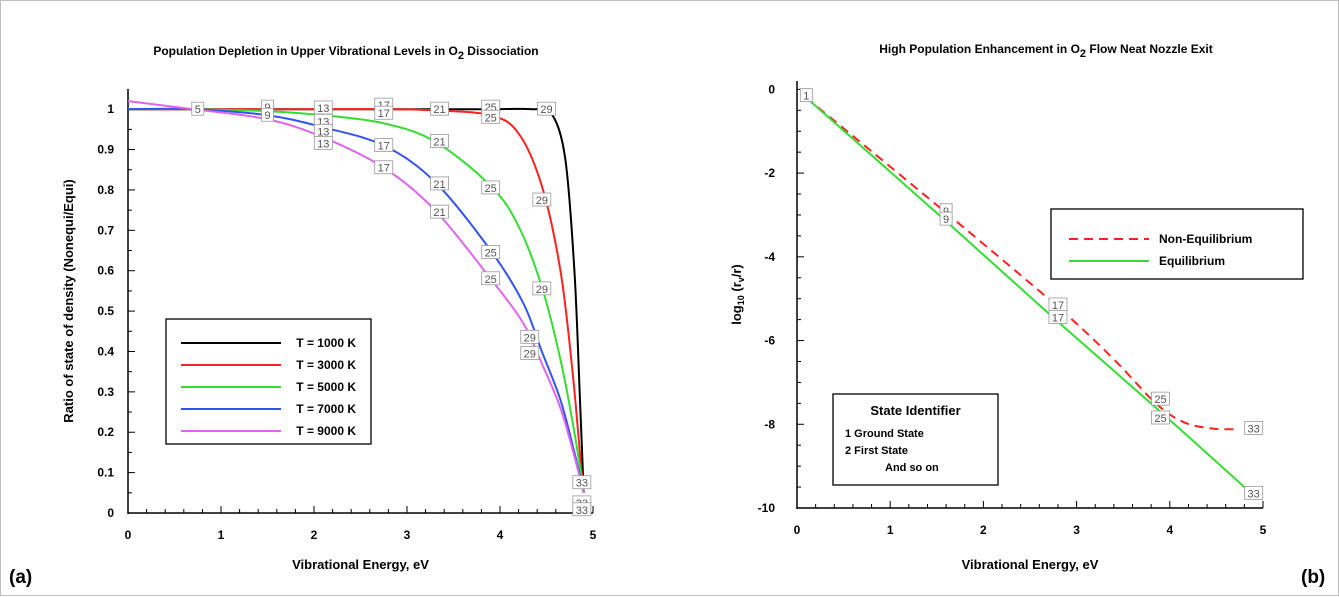  I want to click on y-tick-label: -8, so click(769, 424).